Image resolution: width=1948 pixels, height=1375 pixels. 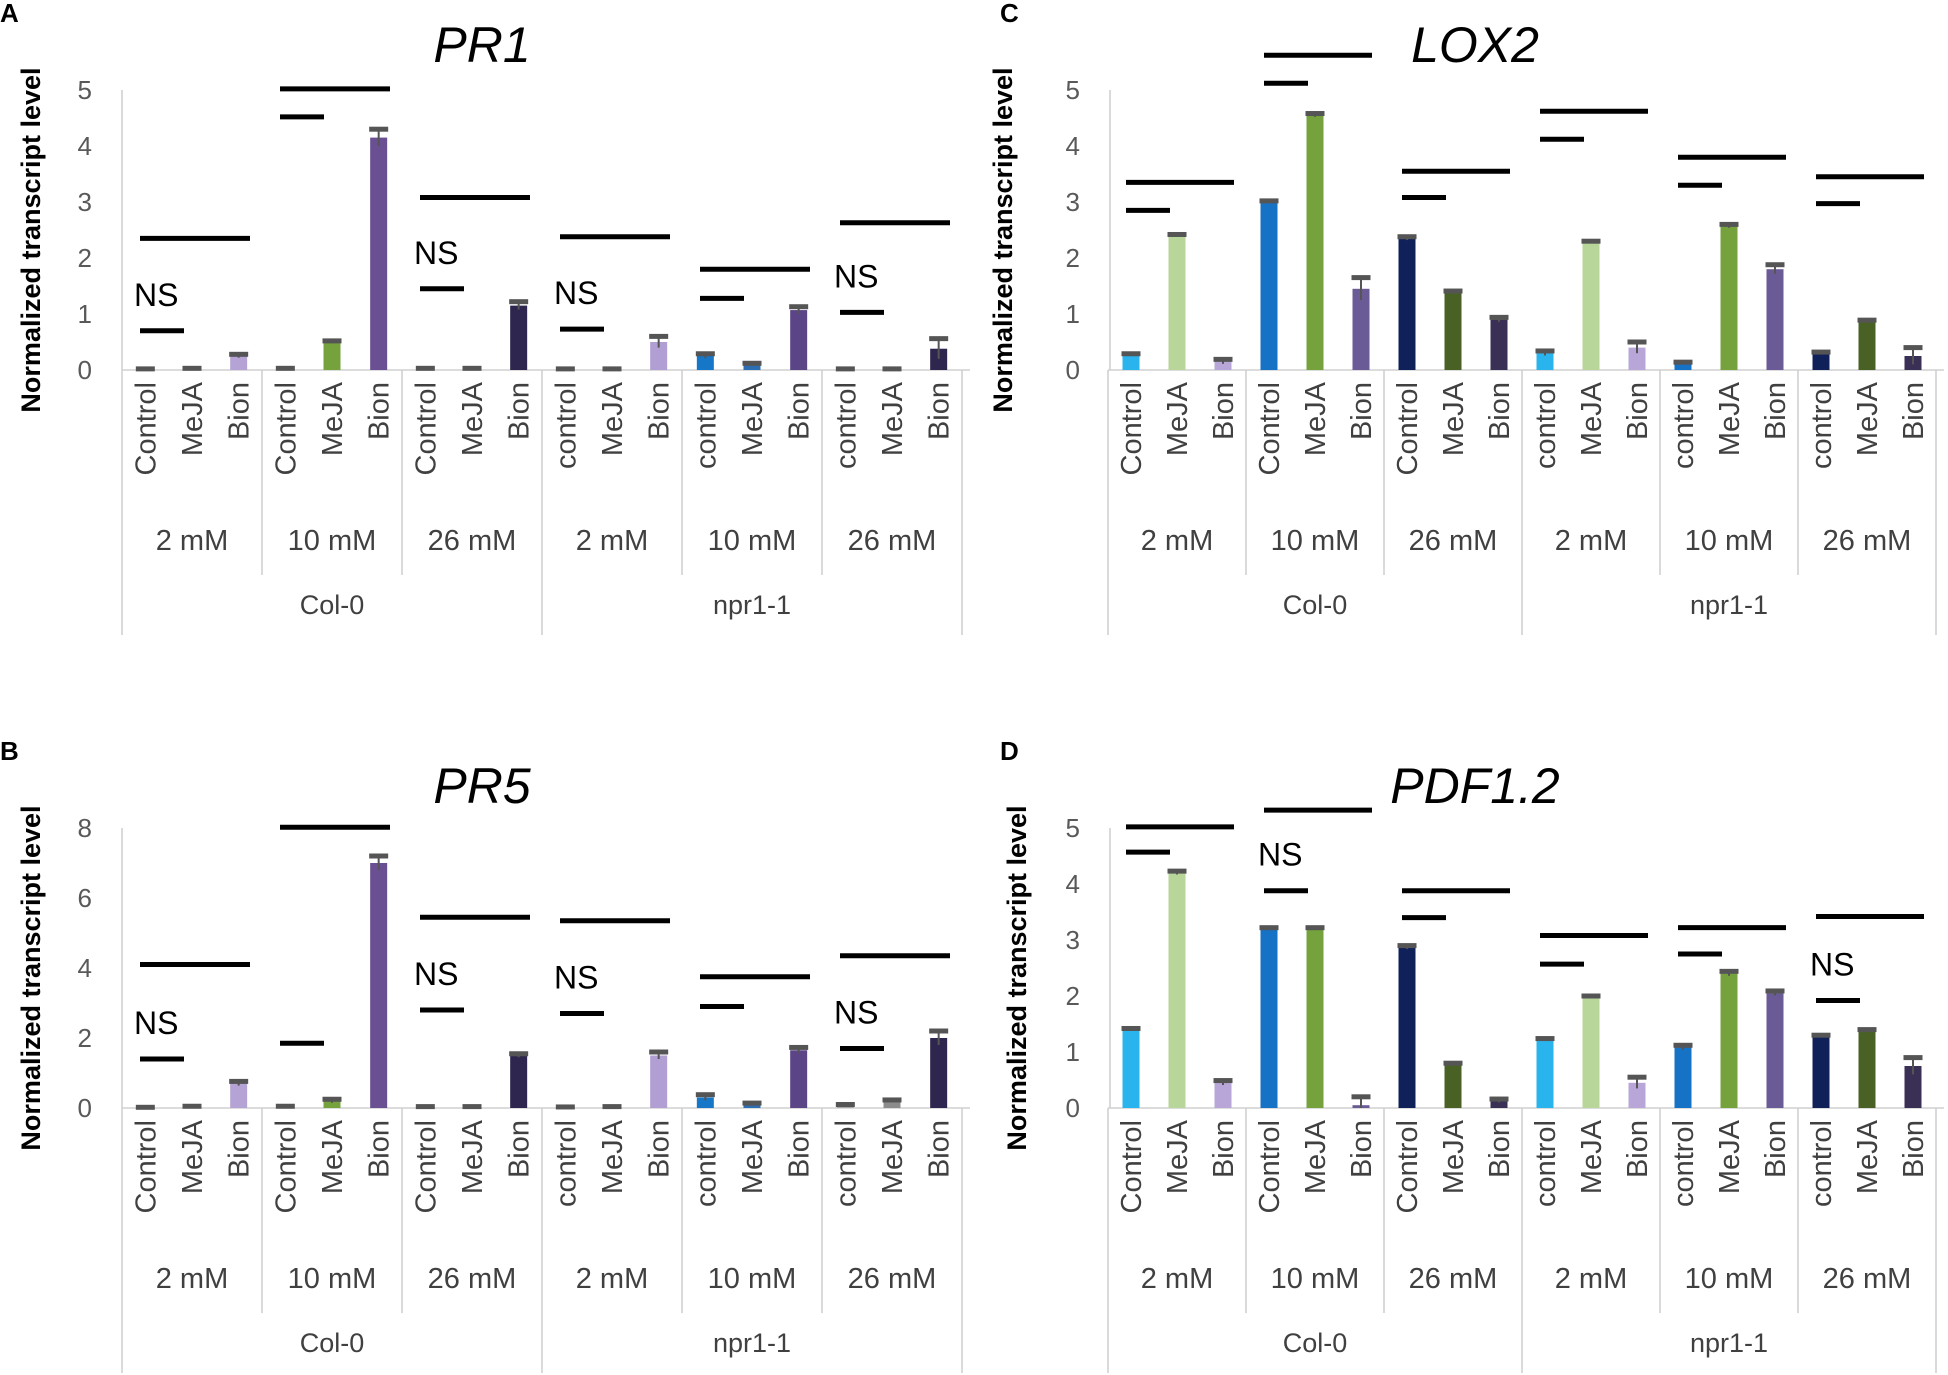 I want to click on y-tick-label: 1, so click(x=1073, y=314).